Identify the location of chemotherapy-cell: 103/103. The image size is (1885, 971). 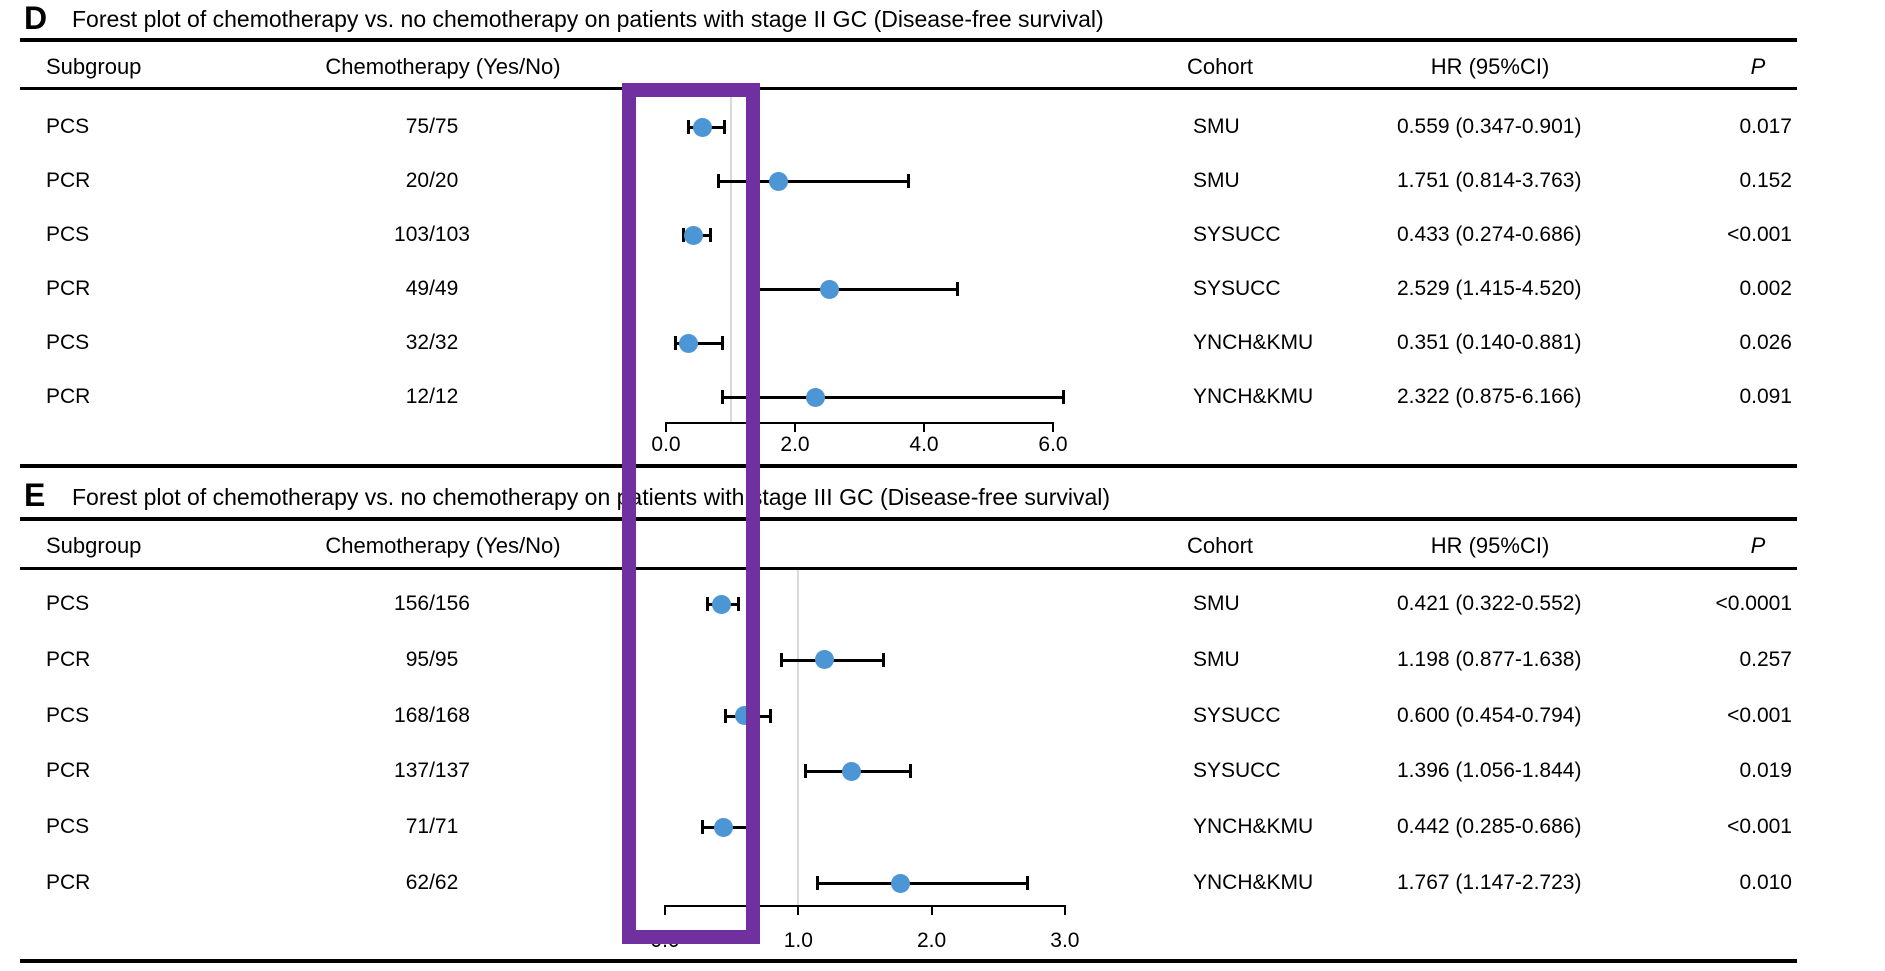
(432, 234).